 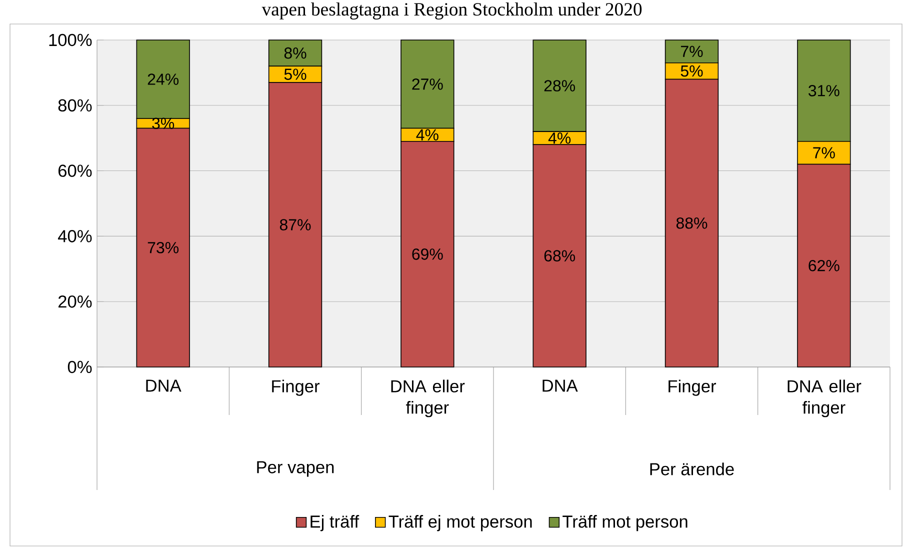 I want to click on data-label: 8%, so click(x=295, y=53).